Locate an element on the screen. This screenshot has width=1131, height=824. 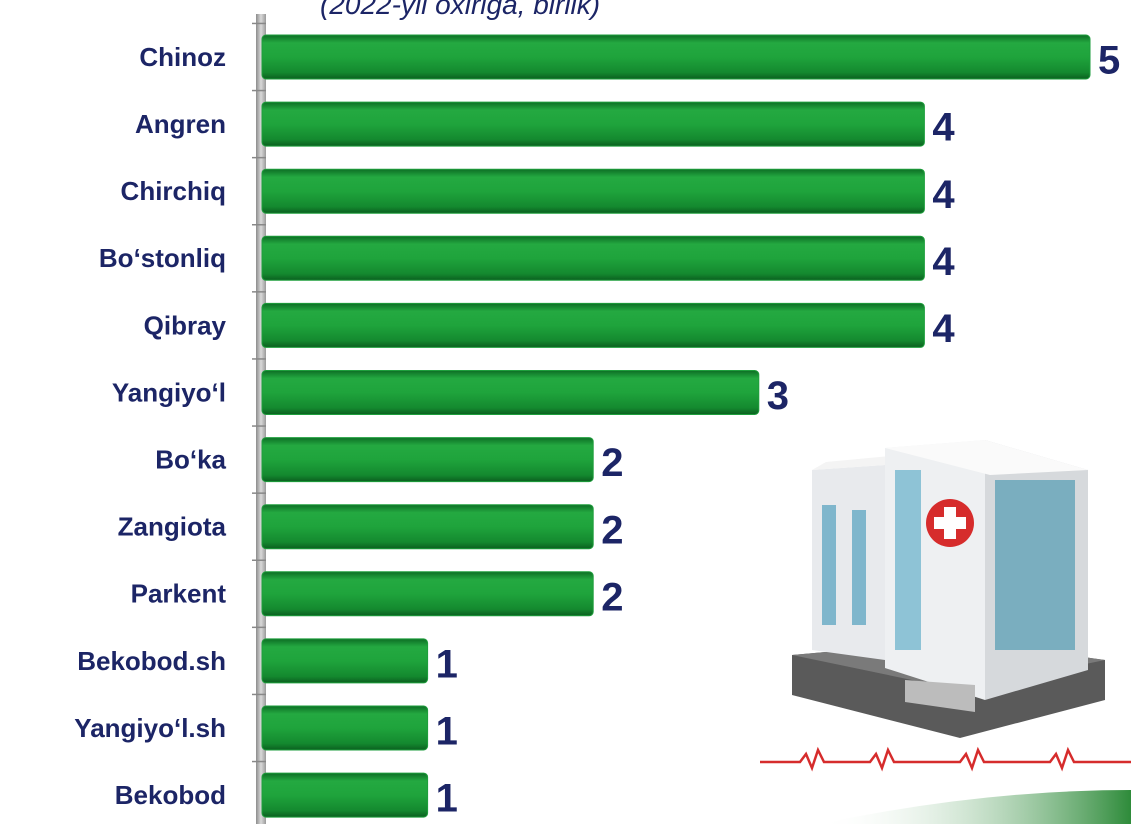
category-label: Parkent is located at coordinates (179, 594).